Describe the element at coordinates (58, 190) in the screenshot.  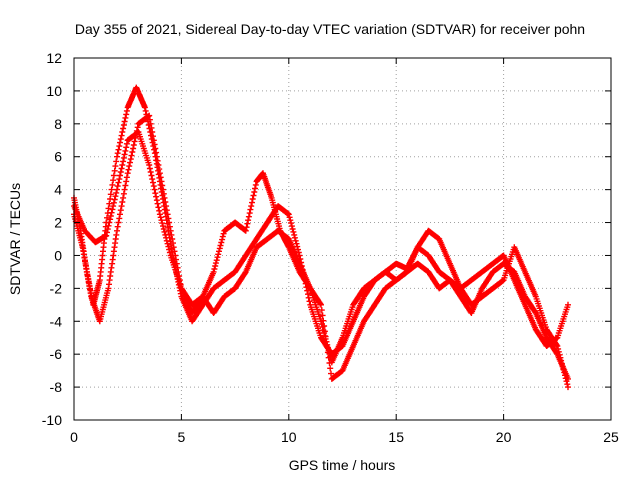
I see `y-tick-label: 4` at that location.